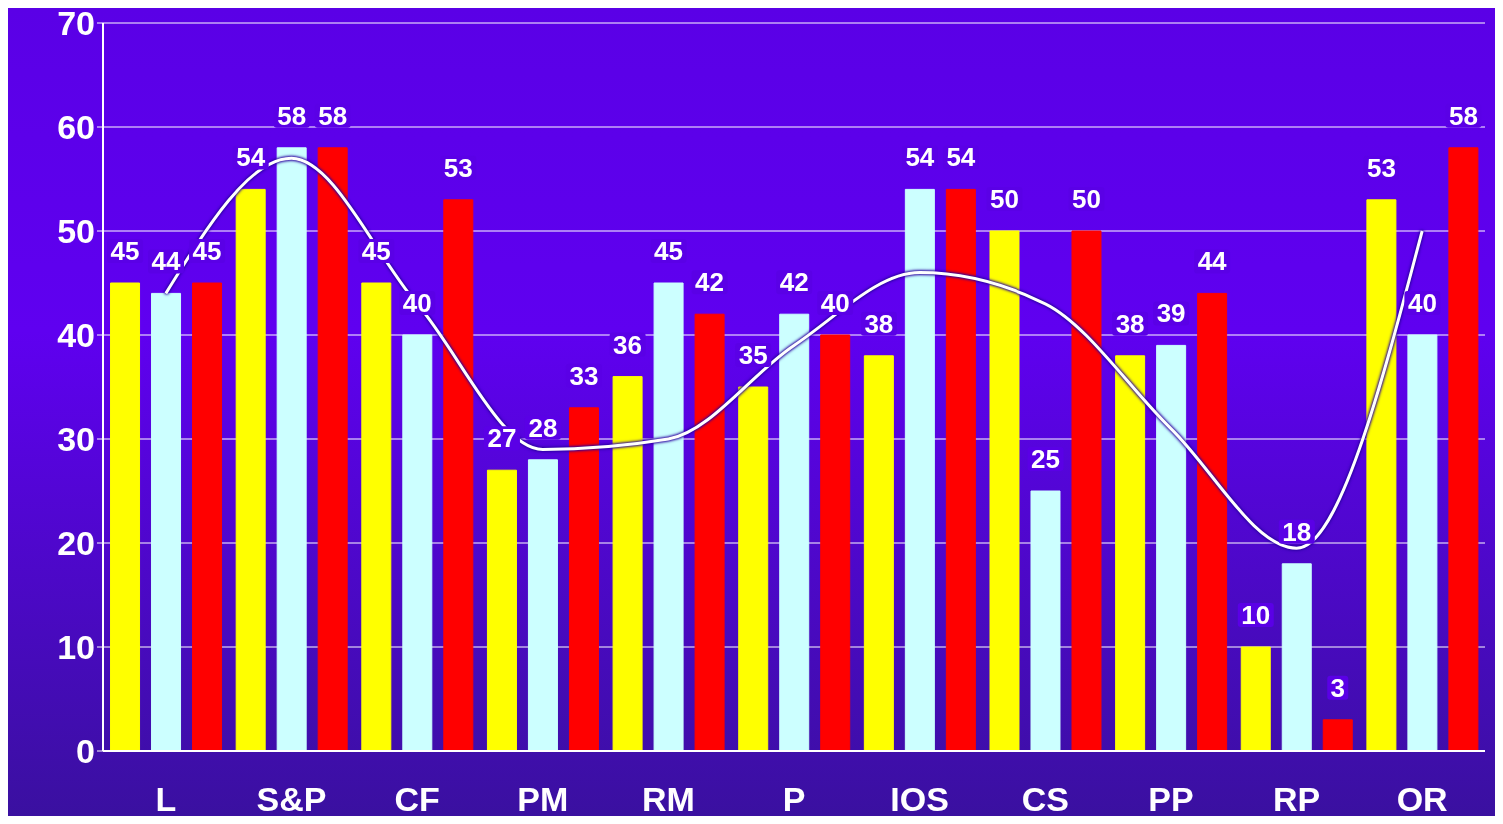 The image size is (1503, 824). What do you see at coordinates (291, 799) in the screenshot?
I see `x-tick-label: S&P` at bounding box center [291, 799].